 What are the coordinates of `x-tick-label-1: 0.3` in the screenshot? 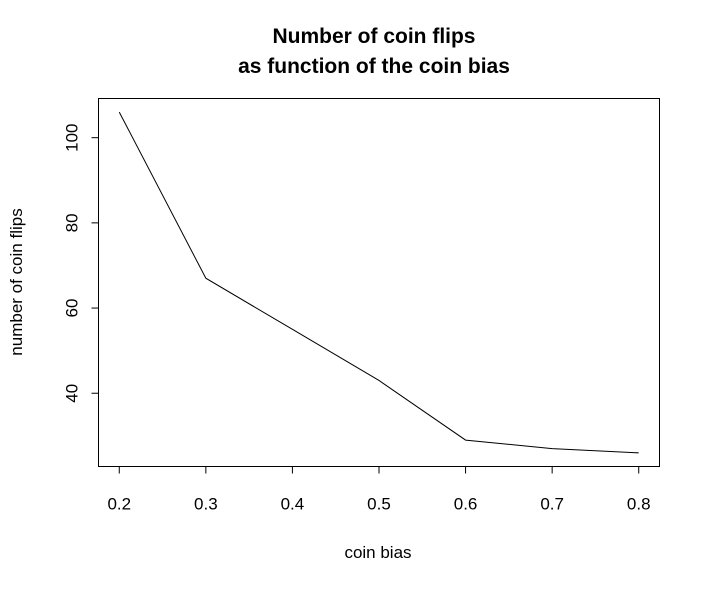 It's located at (206, 504).